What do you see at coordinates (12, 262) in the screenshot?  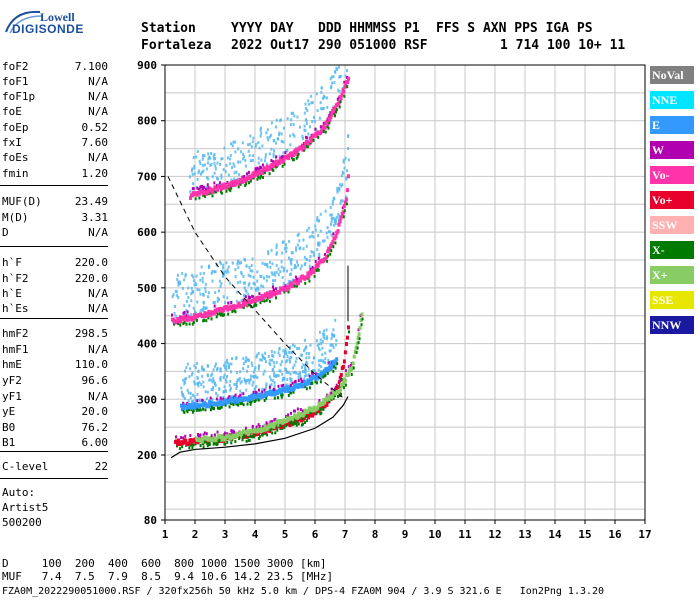 I see `param-label: h`F` at bounding box center [12, 262].